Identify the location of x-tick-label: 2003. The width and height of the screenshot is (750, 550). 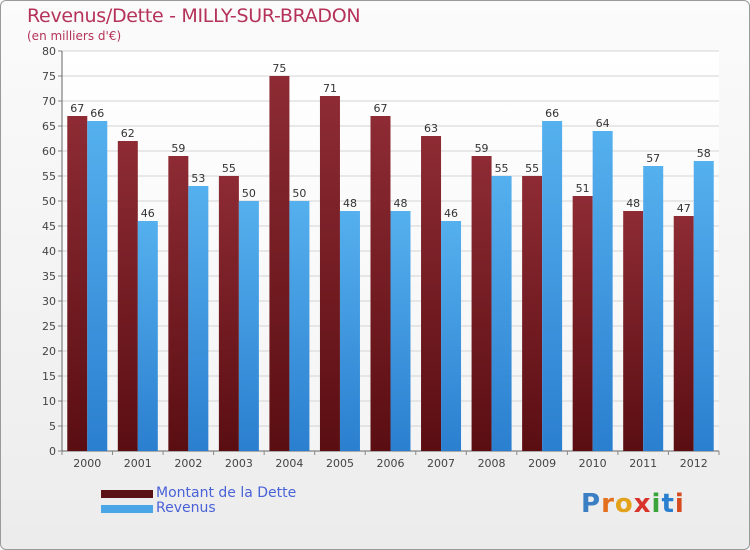
(239, 463).